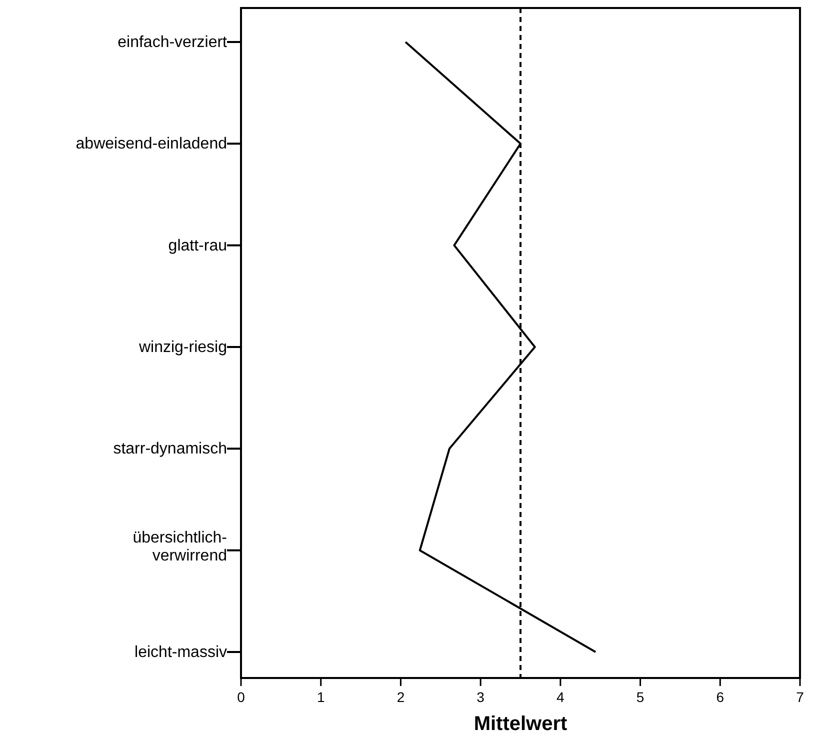  What do you see at coordinates (182, 347) in the screenshot?
I see `y-tick-label: winzig-riesig` at bounding box center [182, 347].